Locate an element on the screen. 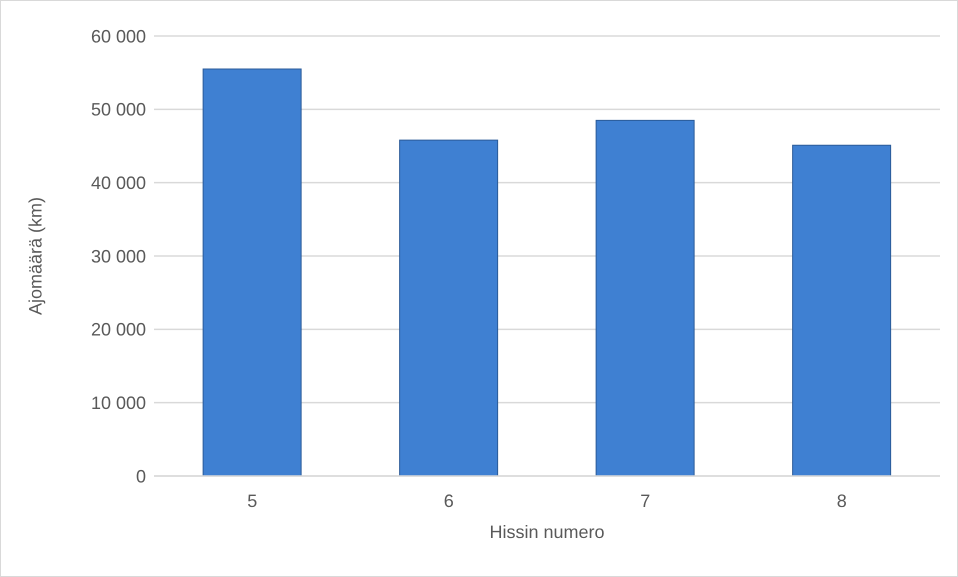  y-tick-label: 60 000 is located at coordinates (118, 36).